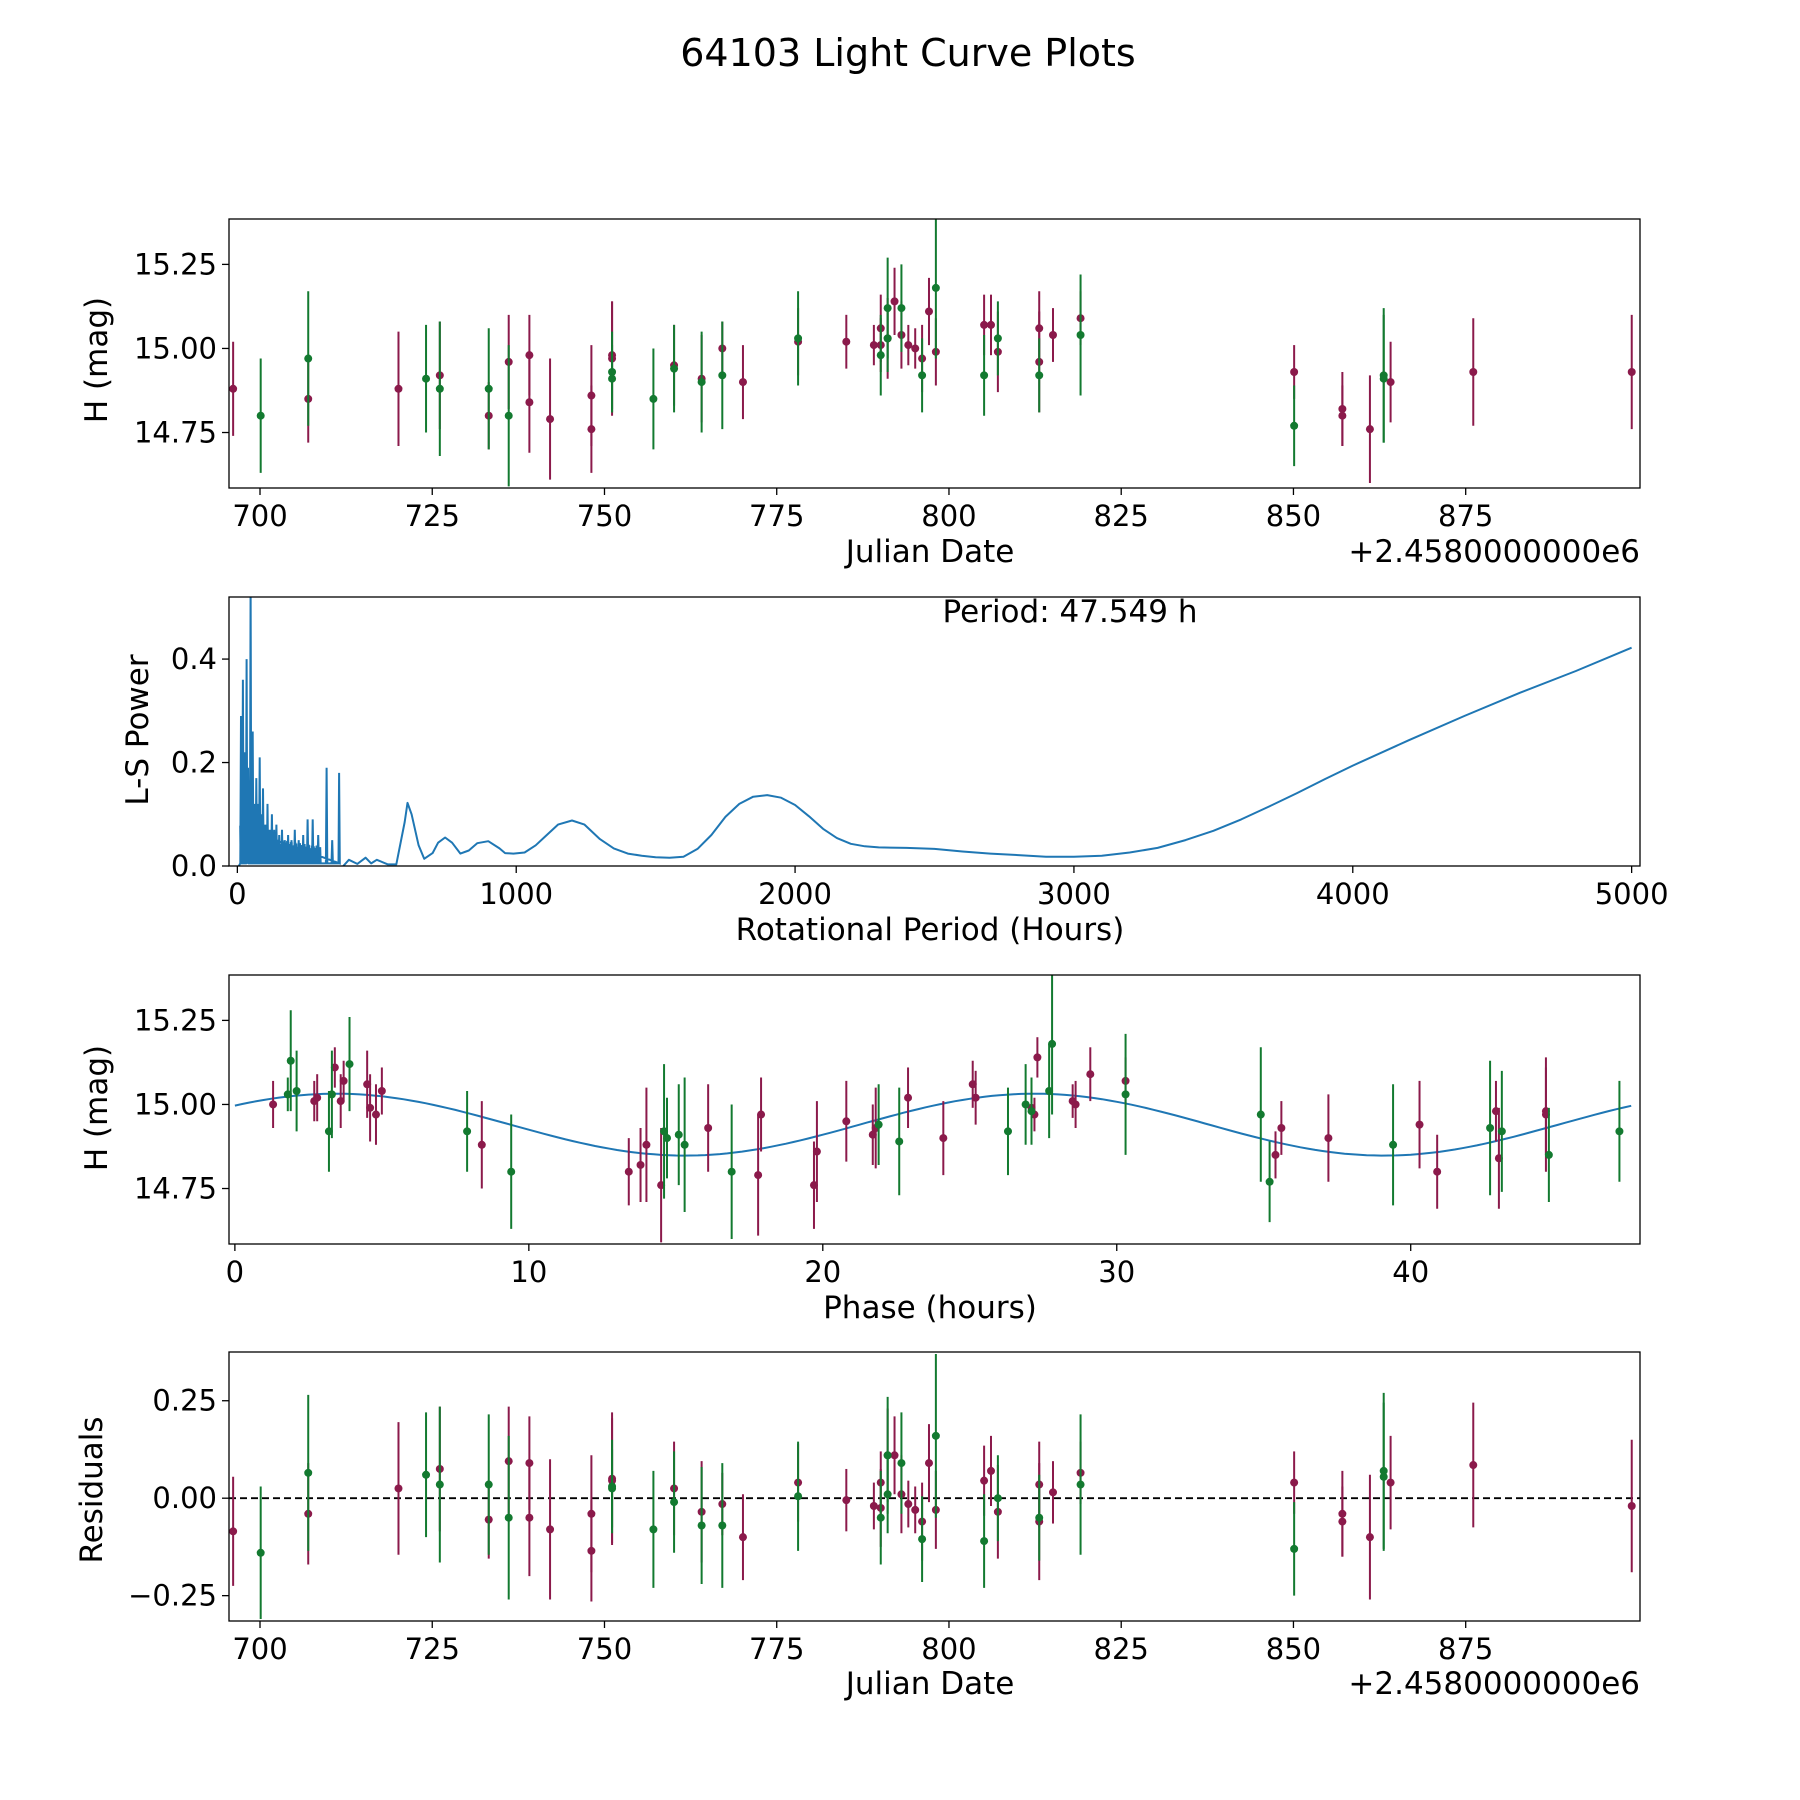 This screenshot has height=1800, width=1800. I want to click on light-curve-xlabel: Julian Date, so click(929, 552).